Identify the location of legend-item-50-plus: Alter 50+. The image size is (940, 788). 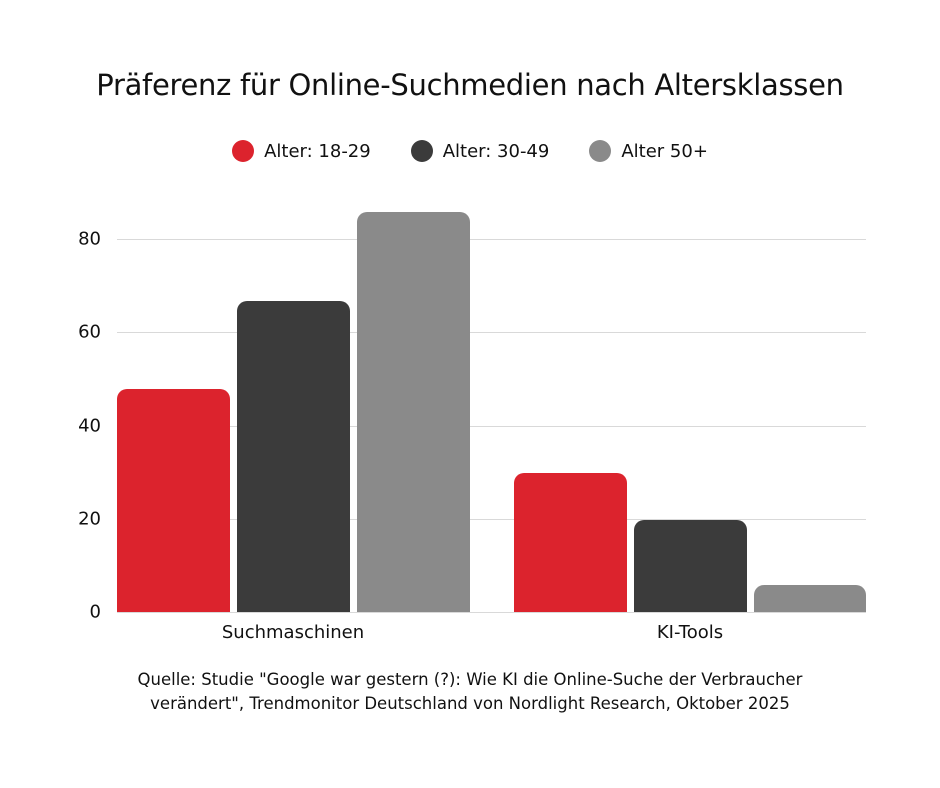
(648, 151).